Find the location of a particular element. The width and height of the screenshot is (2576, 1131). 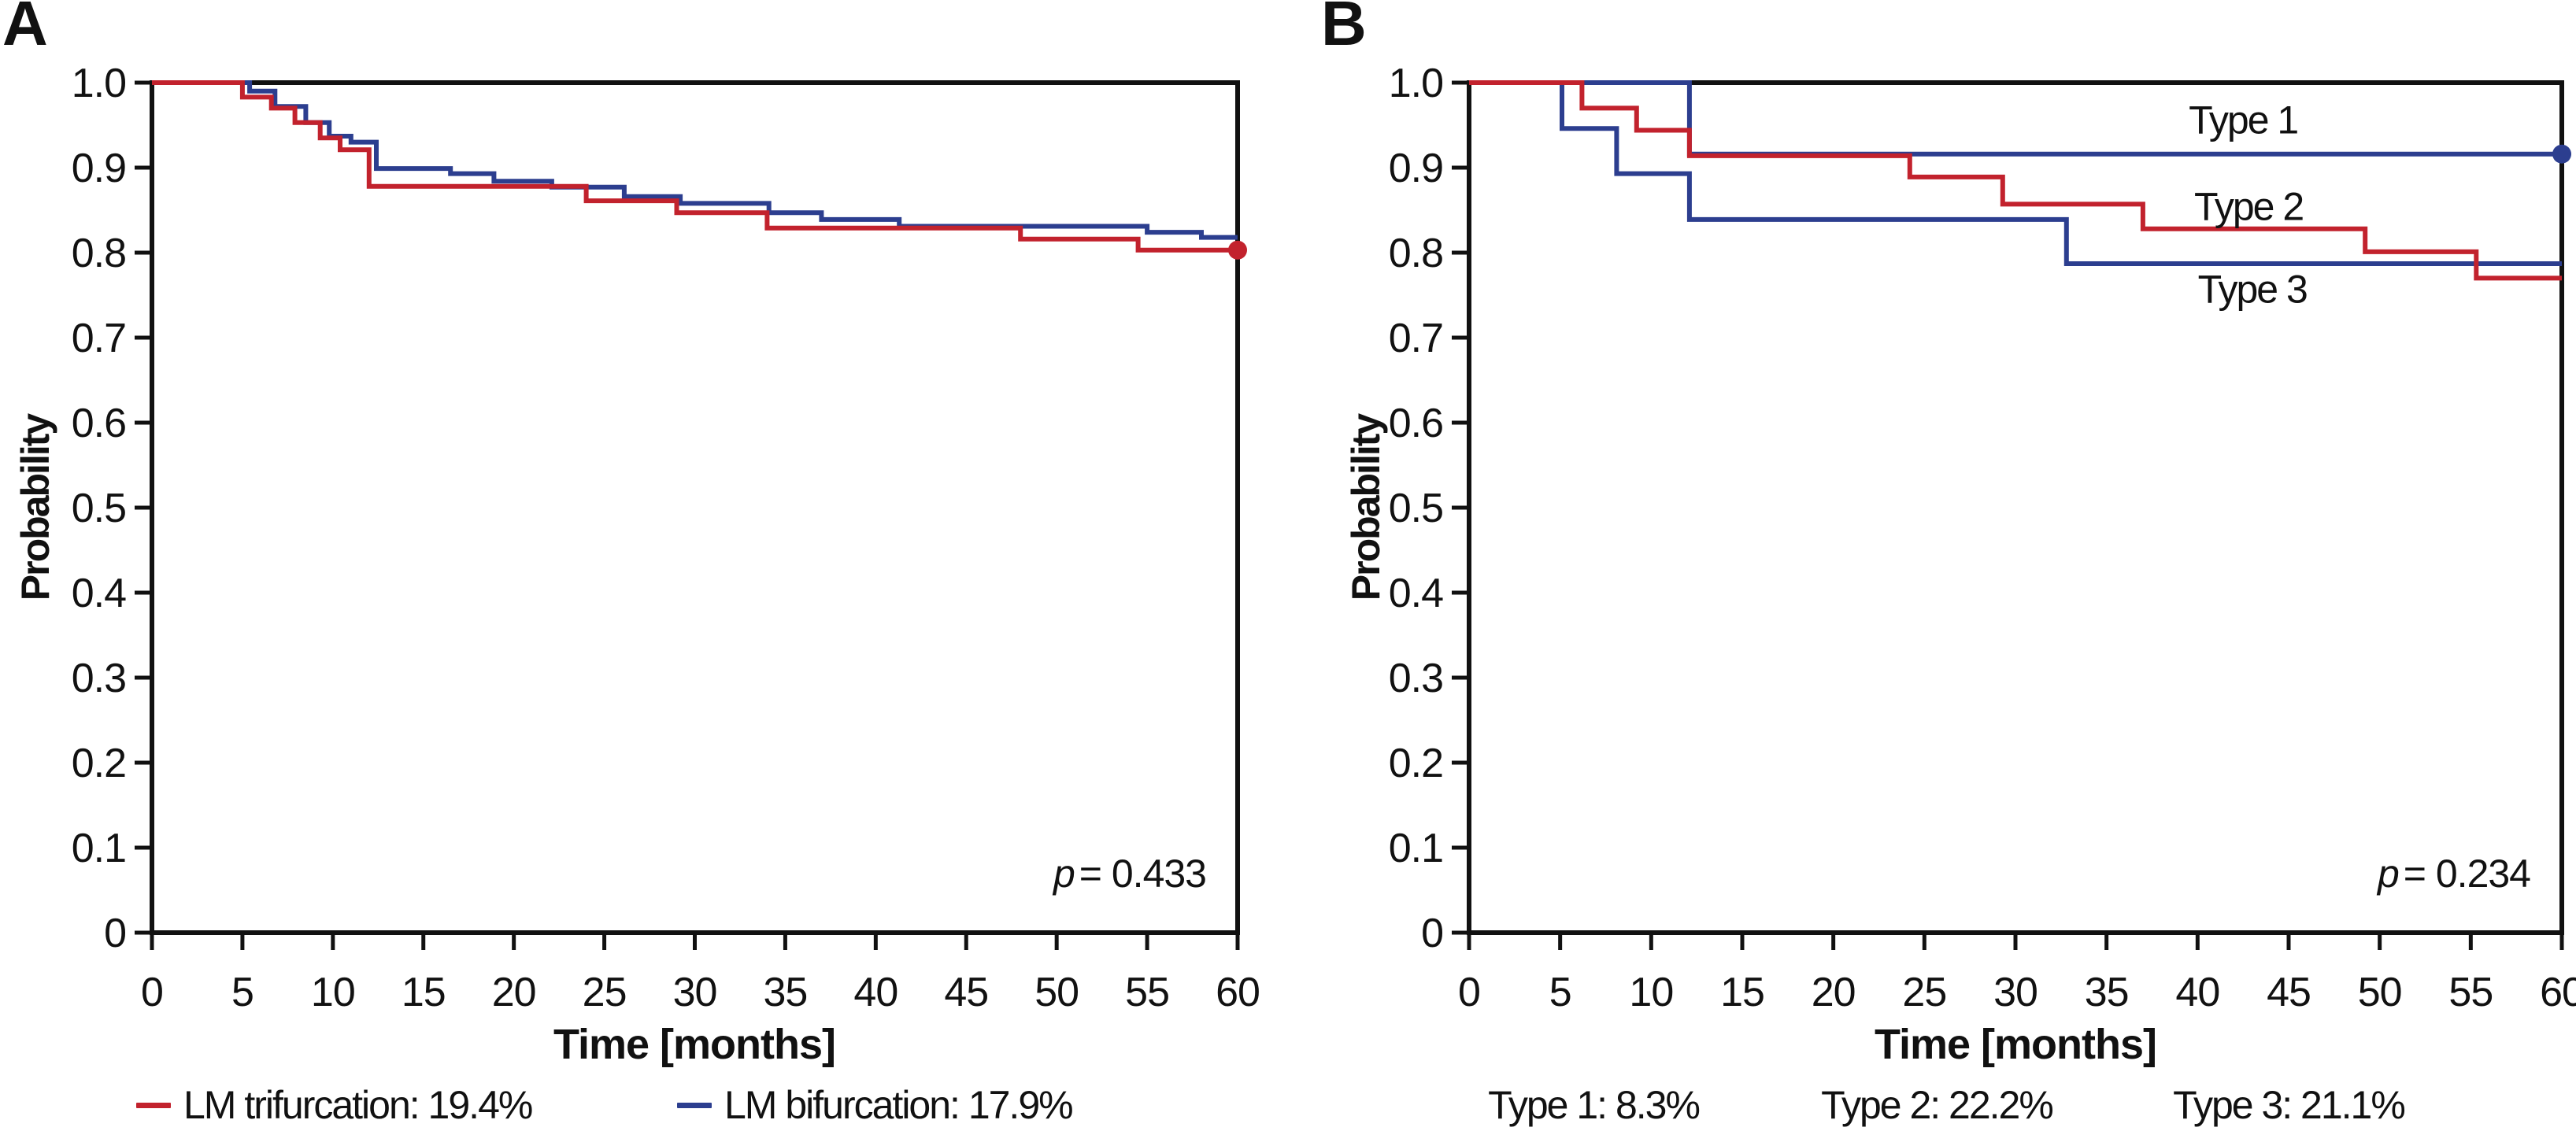

panel-B-p-value: p = 0.234 is located at coordinates (2393, 874).